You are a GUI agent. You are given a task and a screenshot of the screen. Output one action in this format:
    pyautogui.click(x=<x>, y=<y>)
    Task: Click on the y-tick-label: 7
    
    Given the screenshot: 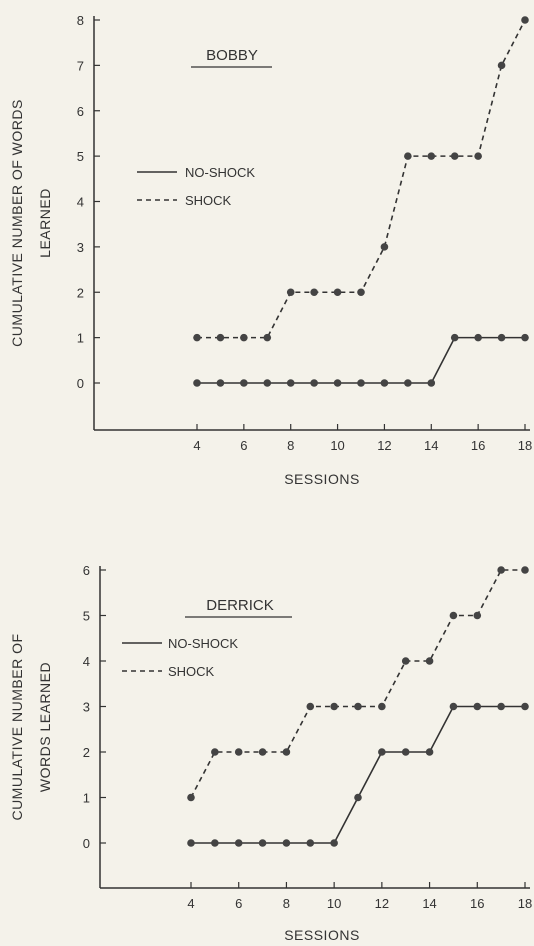 What is the action you would take?
    pyautogui.click(x=80, y=65)
    